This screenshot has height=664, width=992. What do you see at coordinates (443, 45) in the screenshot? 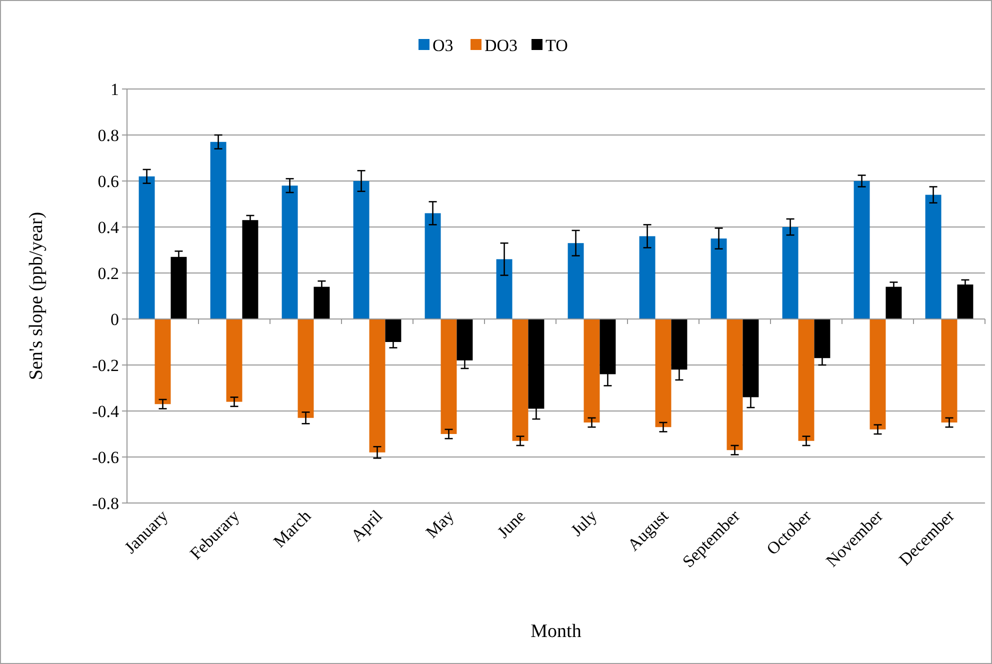
I see `legend-label: O3` at bounding box center [443, 45].